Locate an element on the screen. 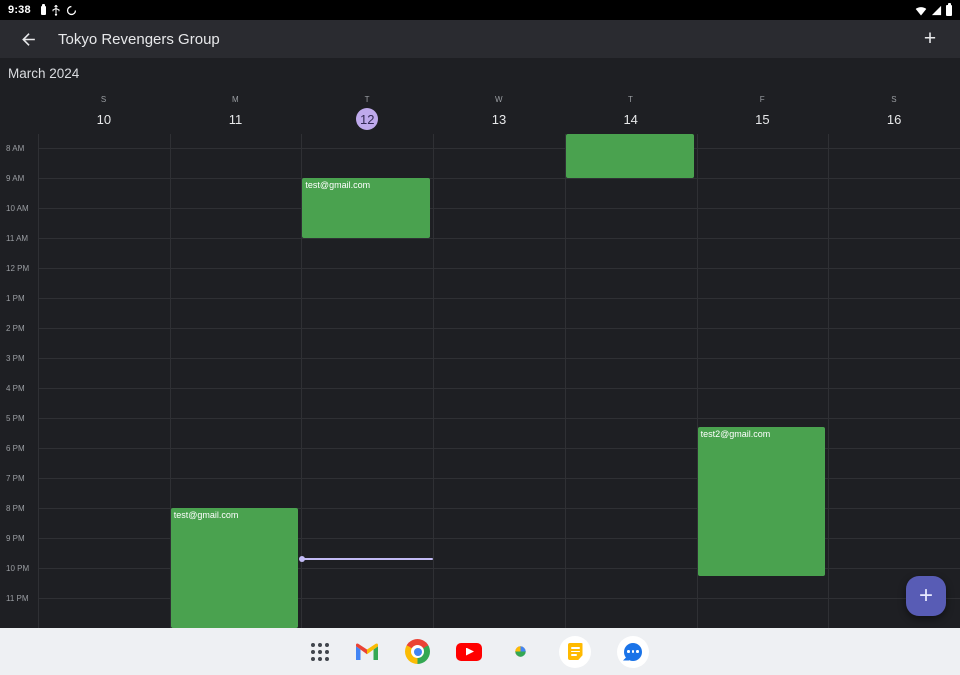  gmail-icon is located at coordinates (367, 651).